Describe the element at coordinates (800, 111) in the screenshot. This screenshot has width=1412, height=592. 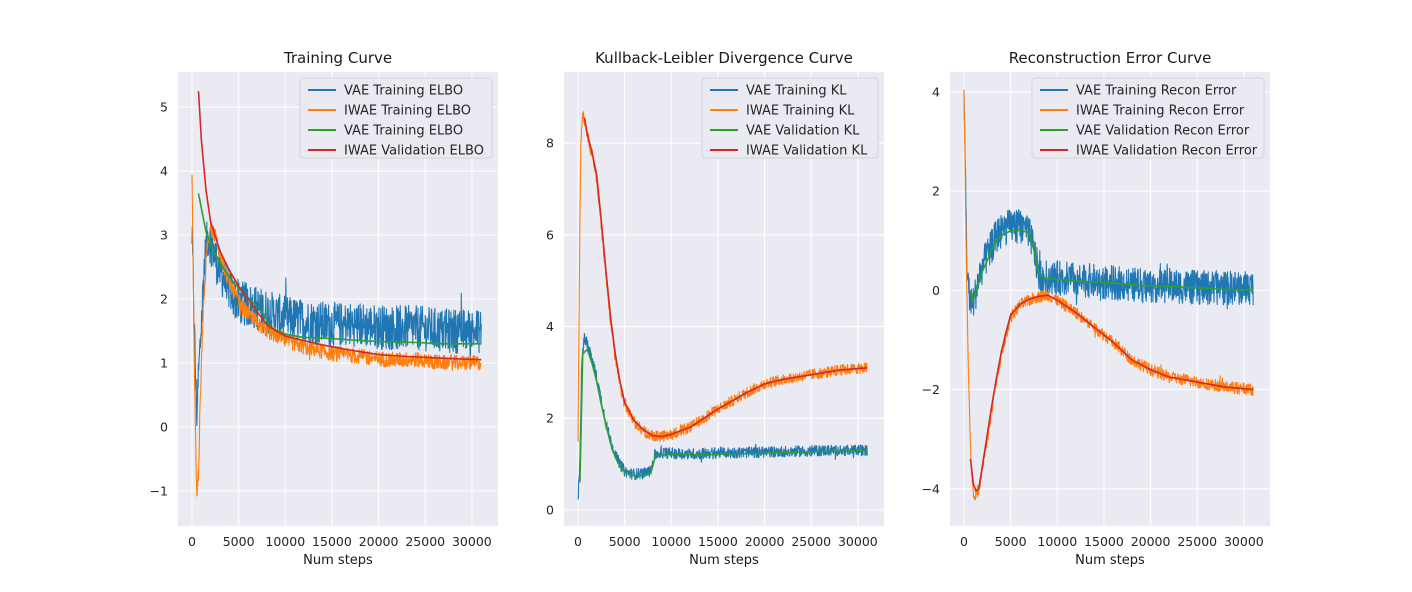
I see `legend-label: IWAE Training KL` at that location.